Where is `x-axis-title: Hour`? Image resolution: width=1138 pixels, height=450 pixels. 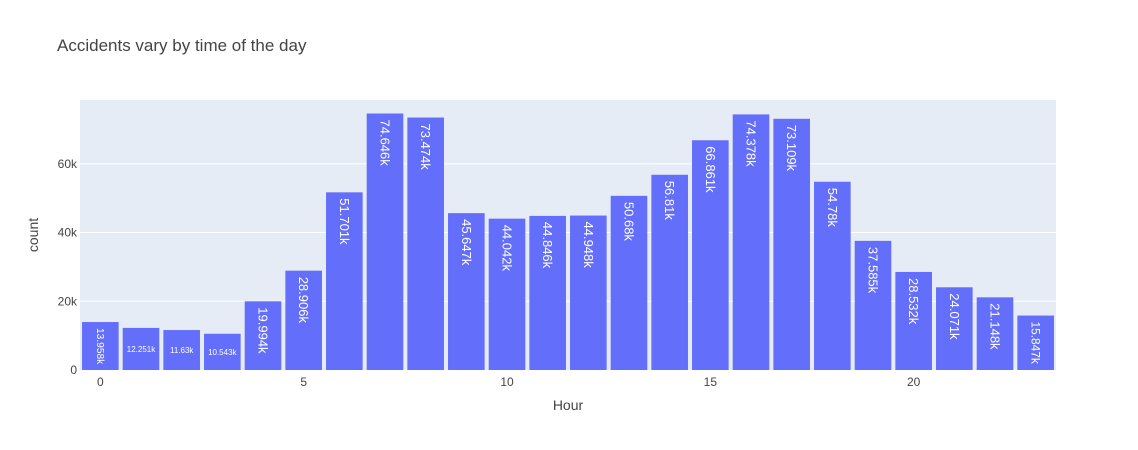
x-axis-title: Hour is located at coordinates (568, 405).